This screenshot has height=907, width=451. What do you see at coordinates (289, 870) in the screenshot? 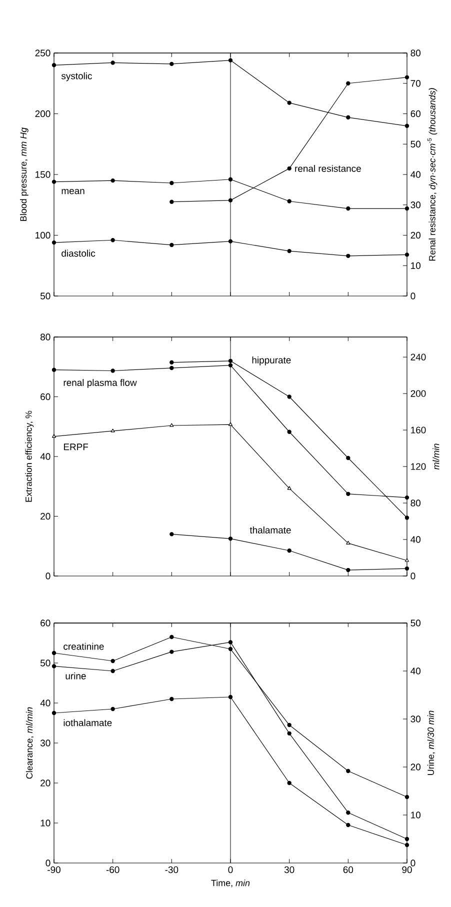
I see `x-tick-label: 30` at bounding box center [289, 870].